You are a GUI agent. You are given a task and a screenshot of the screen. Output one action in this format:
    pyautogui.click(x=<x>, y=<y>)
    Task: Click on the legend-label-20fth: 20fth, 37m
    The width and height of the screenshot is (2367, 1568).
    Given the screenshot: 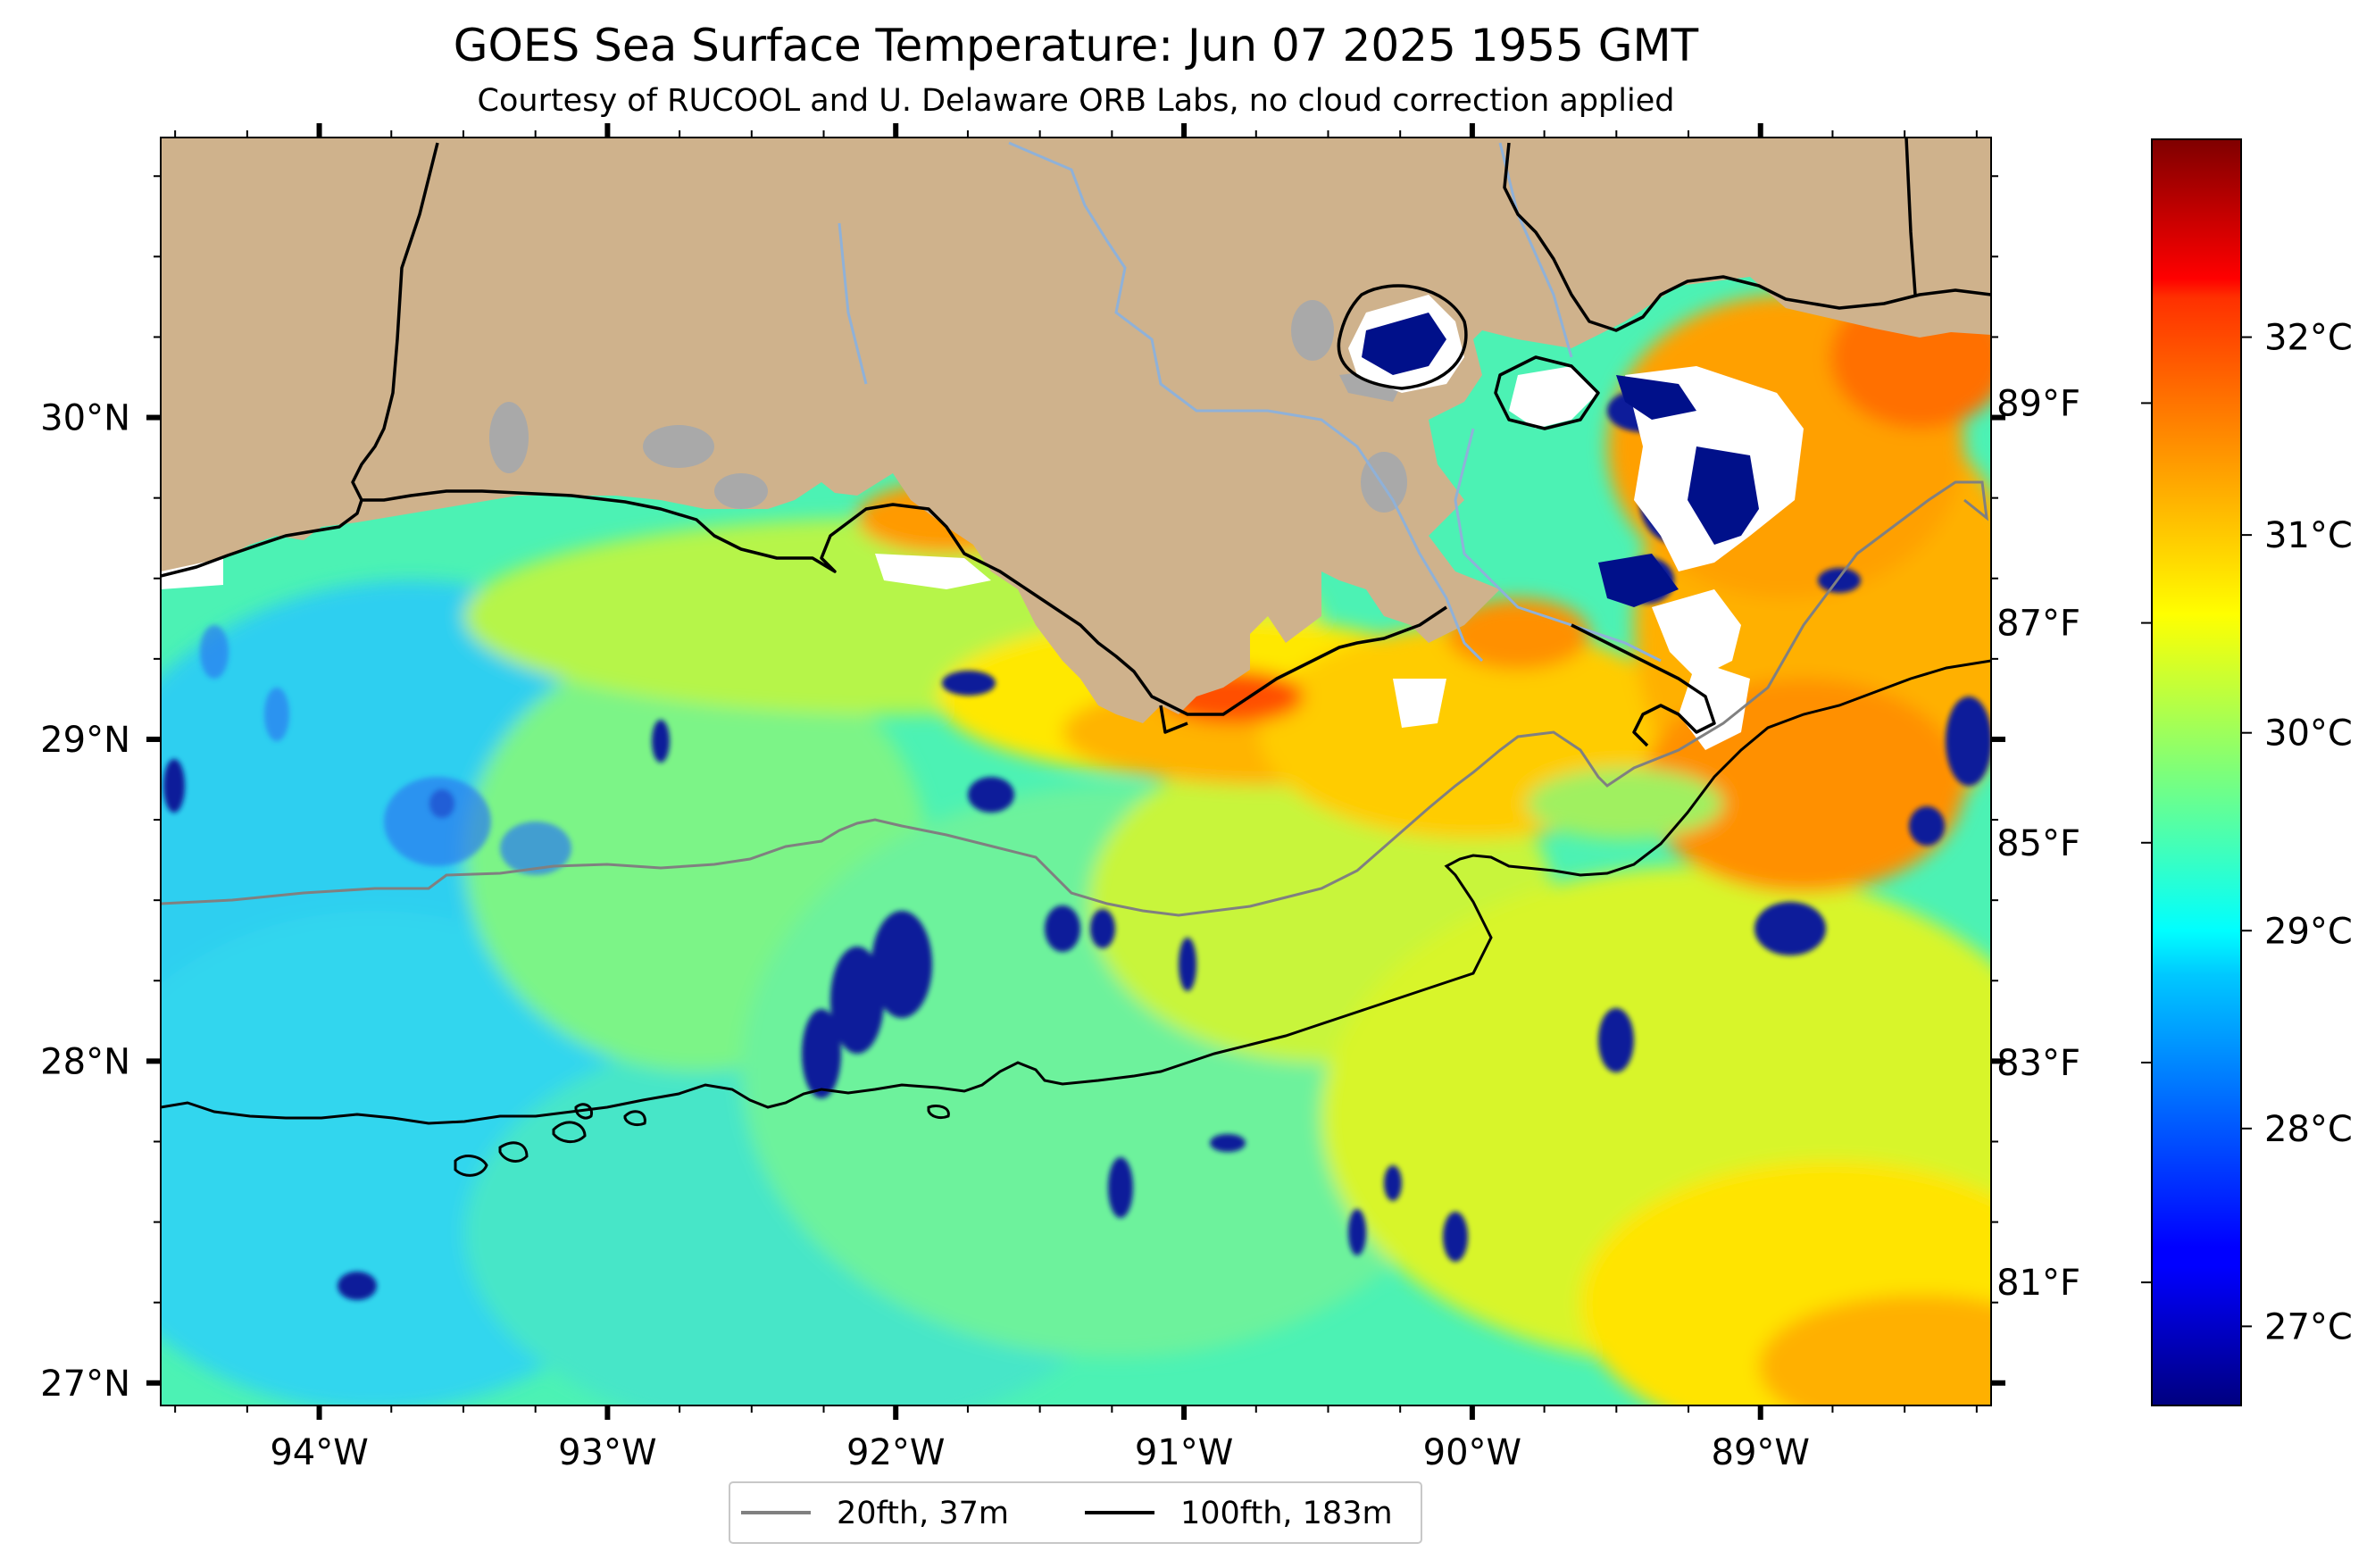 What is the action you would take?
    pyautogui.click(x=923, y=1513)
    